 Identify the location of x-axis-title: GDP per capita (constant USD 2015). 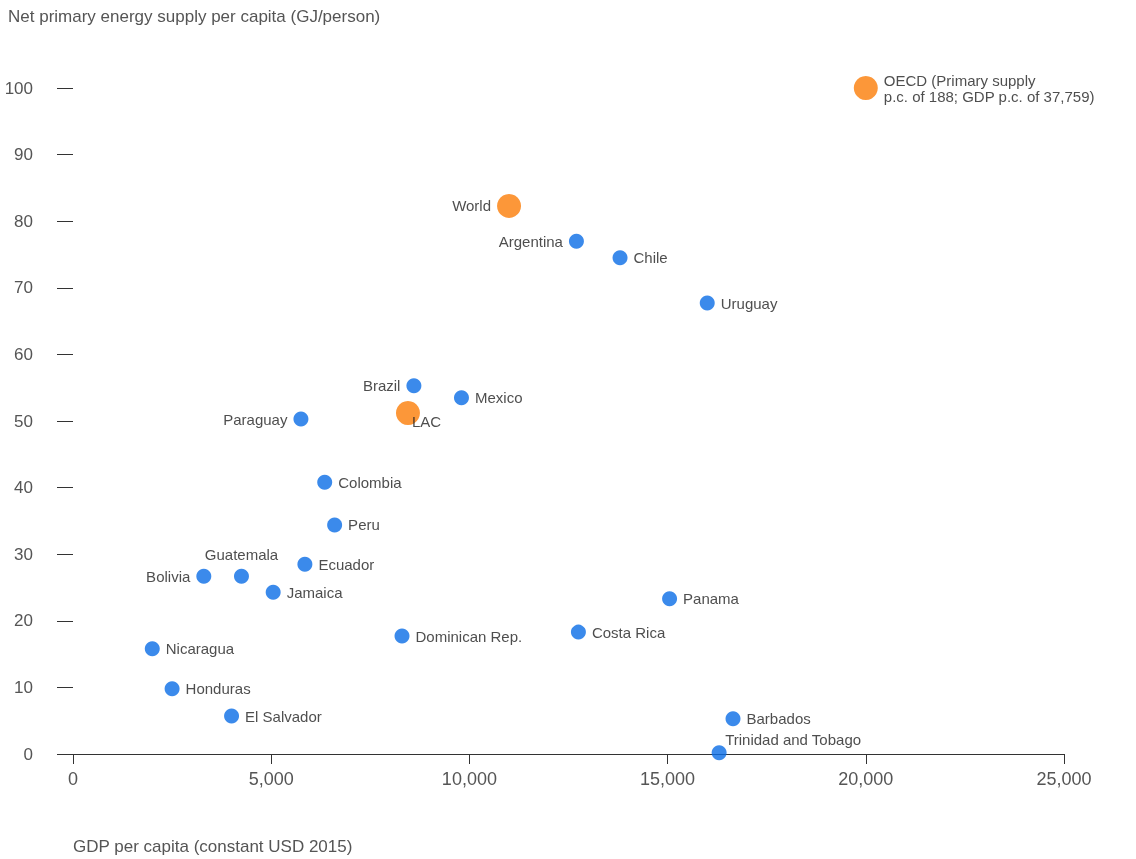
(213, 846).